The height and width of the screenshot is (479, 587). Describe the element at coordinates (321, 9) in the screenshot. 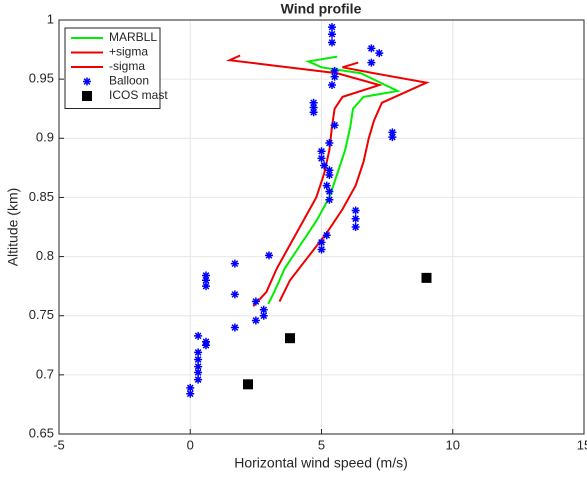

I see `chart-title: Wind profile` at that location.